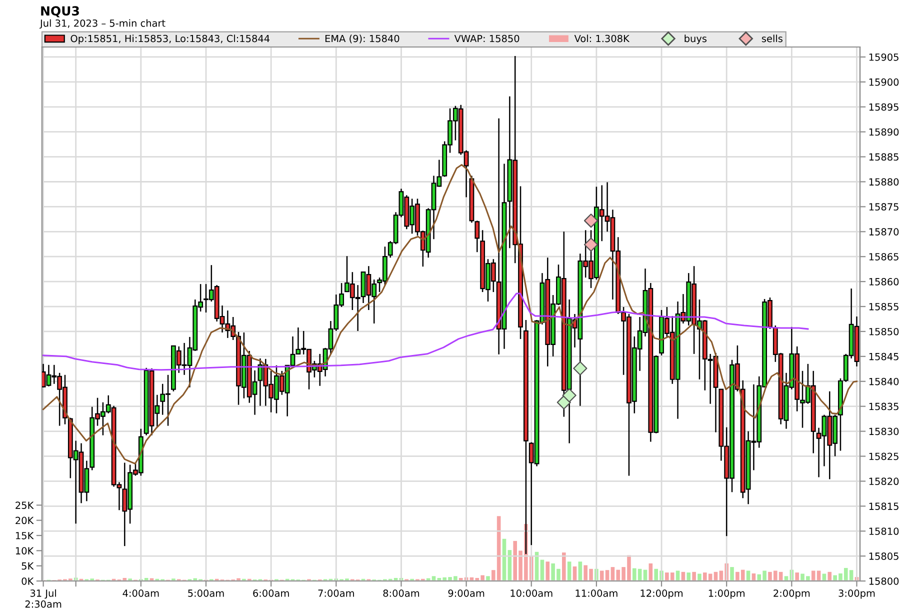 The width and height of the screenshot is (900, 616). What do you see at coordinates (884, 581) in the screenshot?
I see `y-tick-label: 15800` at bounding box center [884, 581].